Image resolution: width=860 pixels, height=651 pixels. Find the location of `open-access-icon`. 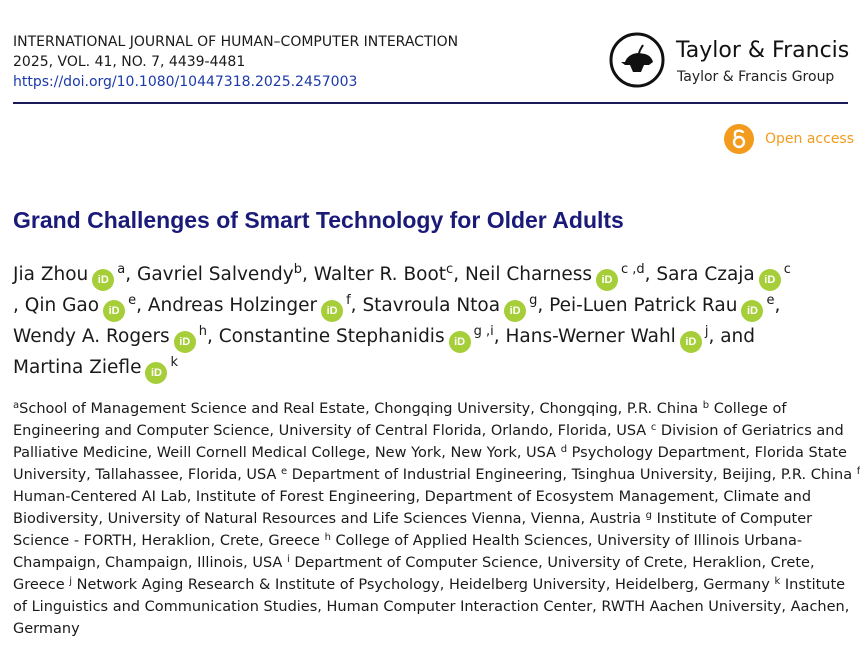

open-access-icon is located at coordinates (739, 139).